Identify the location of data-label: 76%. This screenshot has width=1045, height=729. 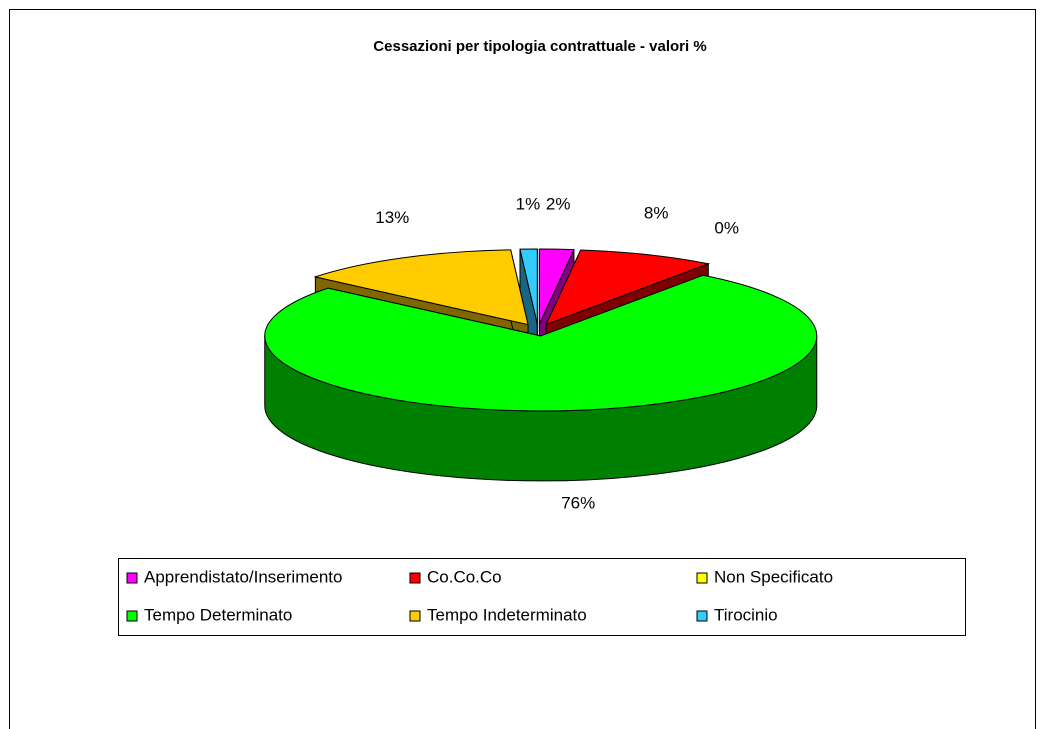
(578, 503).